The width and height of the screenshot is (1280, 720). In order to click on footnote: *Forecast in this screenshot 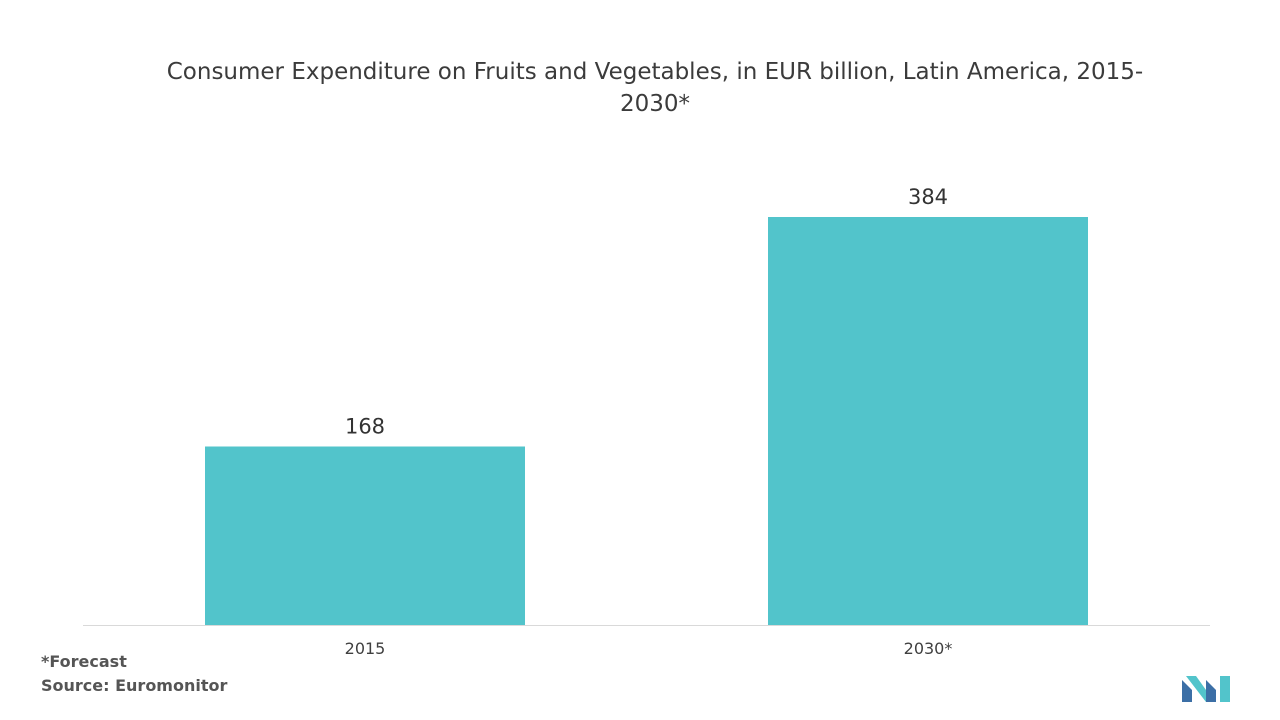, I will do `click(84, 661)`.